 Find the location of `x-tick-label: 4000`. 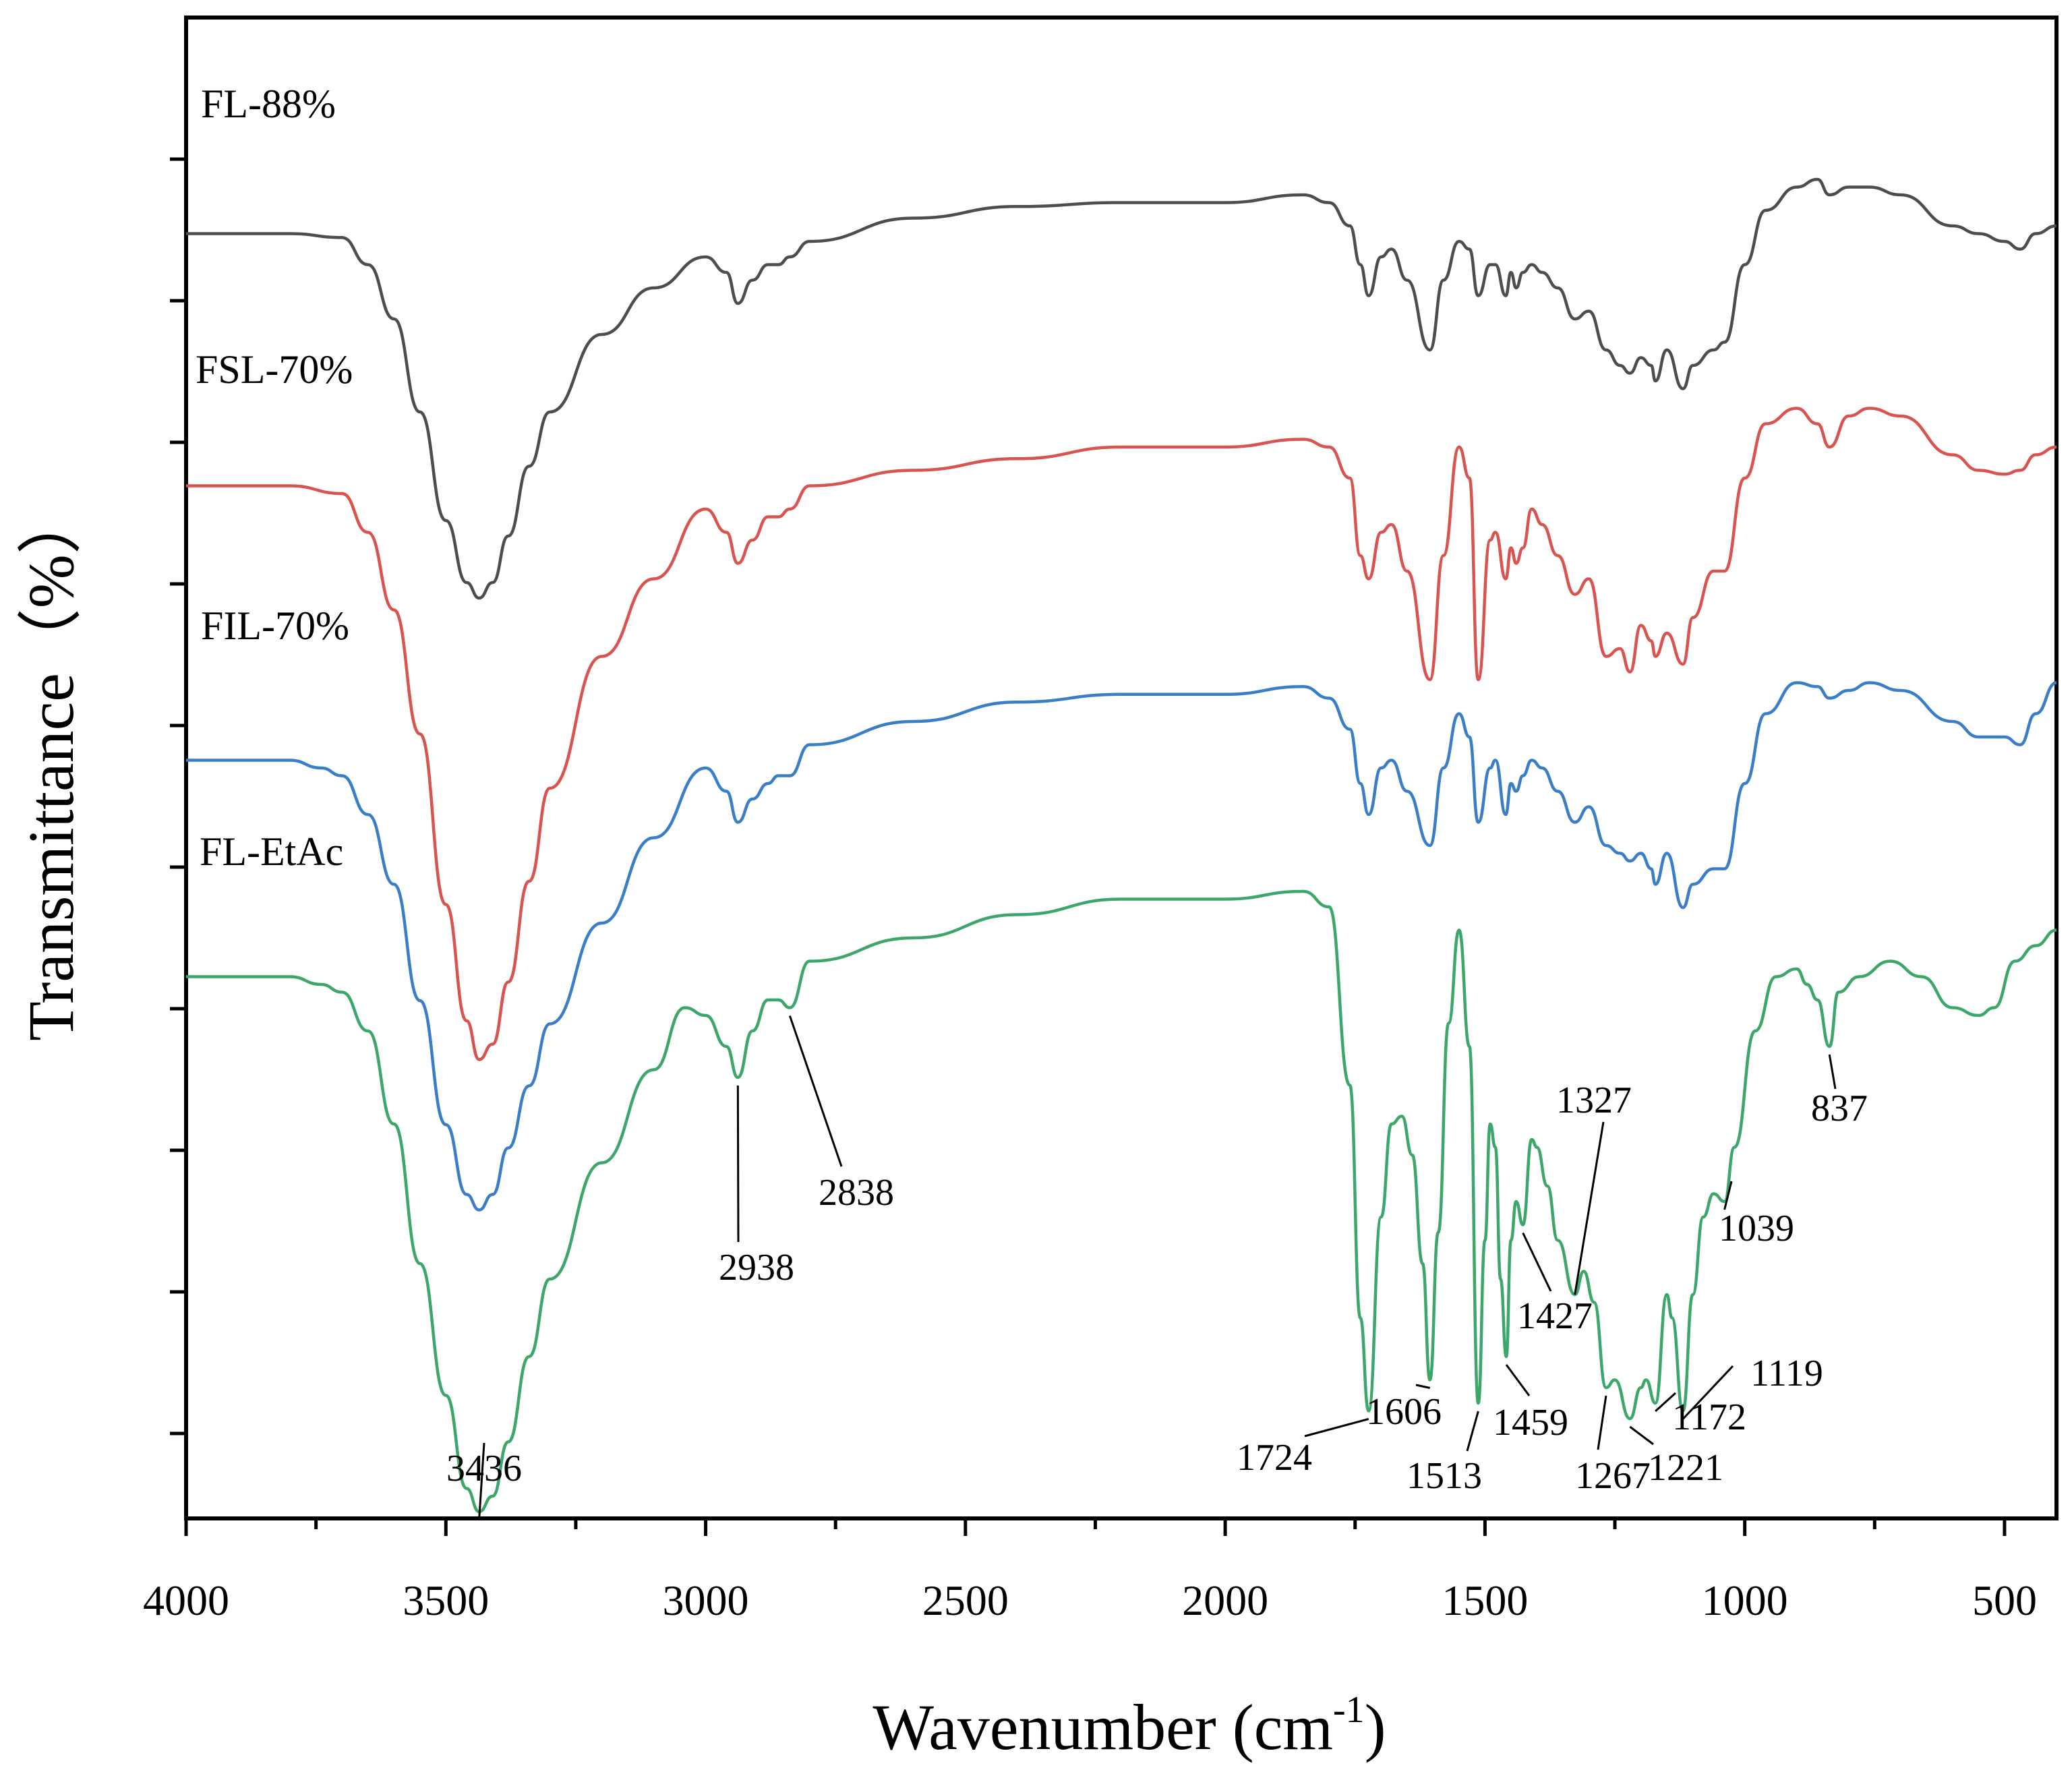

x-tick-label: 4000 is located at coordinates (186, 1600).